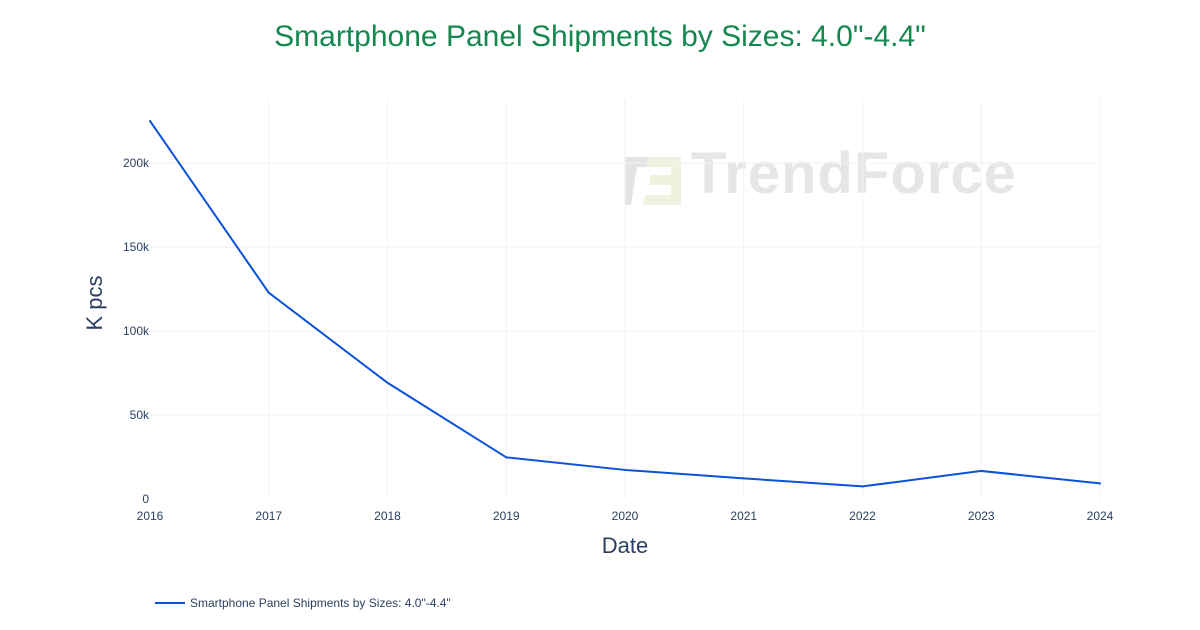 This screenshot has height=630, width=1200. Describe the element at coordinates (136, 331) in the screenshot. I see `y-tick-label: 100k` at that location.